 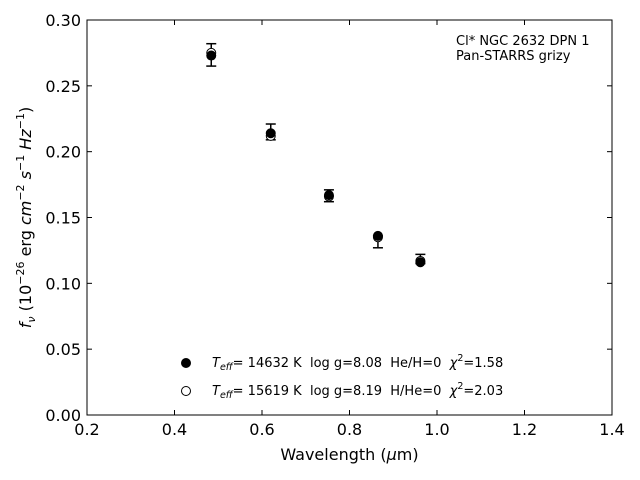 I want to click on x-tick-labels: 0.2 0.4 0.6 0.8 1.0 1.2 1.4, so click(x=349, y=429).